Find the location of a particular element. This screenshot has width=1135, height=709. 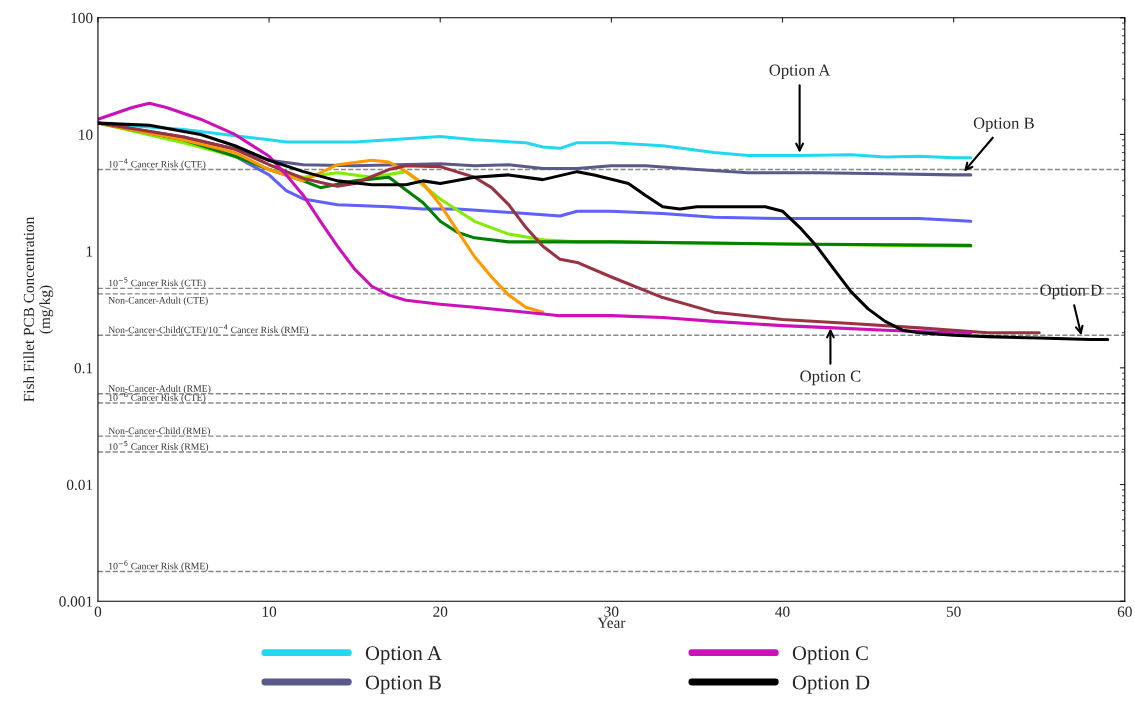

ref-line-label: 10$^{−4}$ Cancer Risk (CTE) is located at coordinates (157, 164).